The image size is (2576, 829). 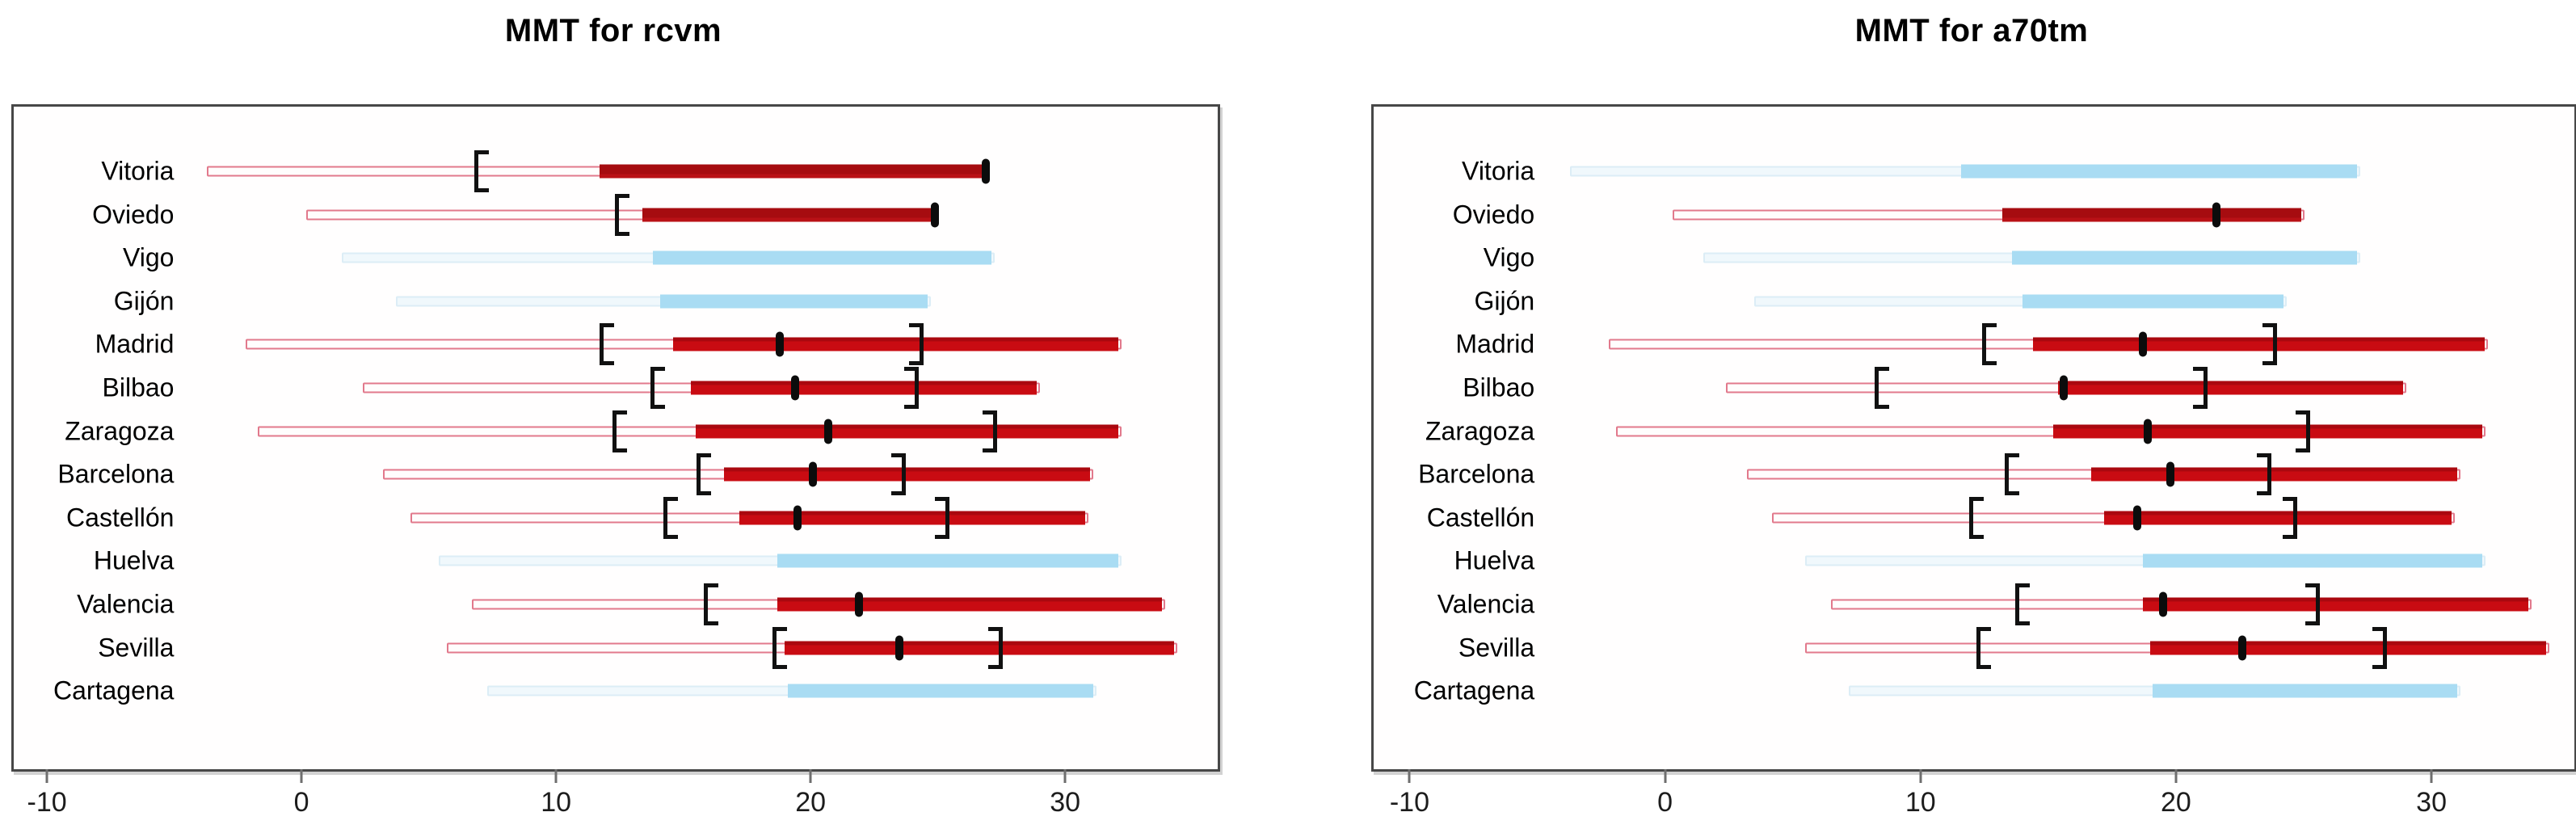 I want to click on x-axis-rcvm: -10 0 10 20 30, so click(x=613, y=799).